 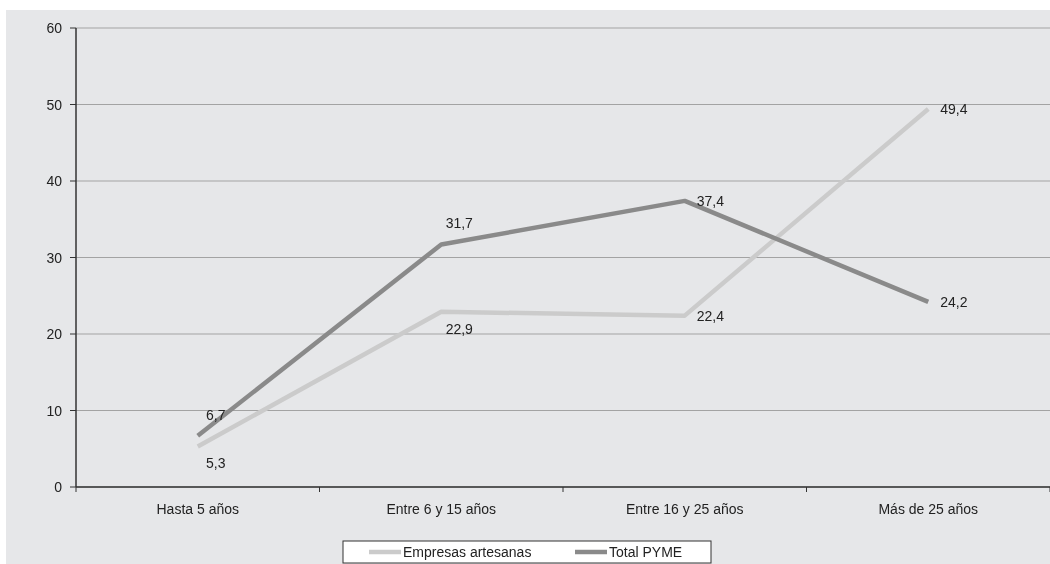 What do you see at coordinates (459, 328) in the screenshot?
I see `data-label: 22,9` at bounding box center [459, 328].